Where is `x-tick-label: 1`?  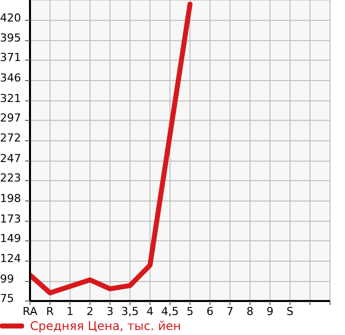
x-tick-label: 1 is located at coordinates (70, 311).